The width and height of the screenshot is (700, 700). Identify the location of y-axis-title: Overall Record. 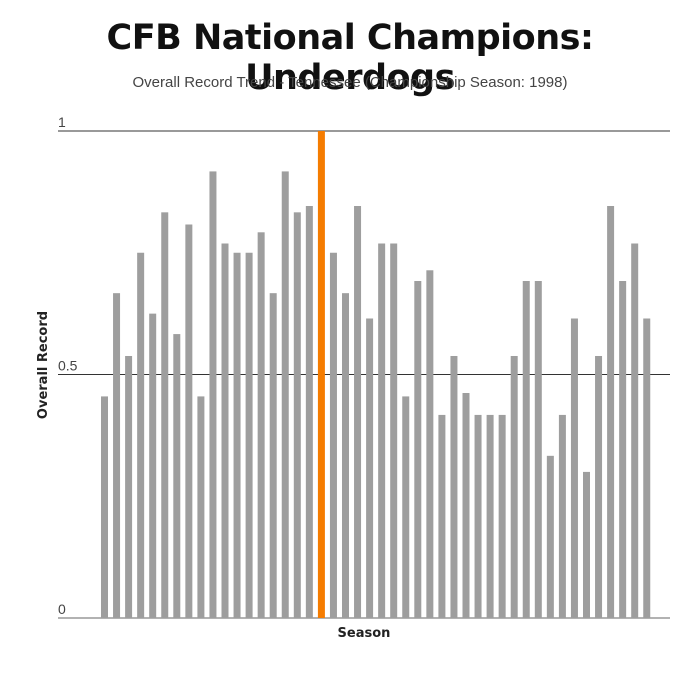
(43, 365).